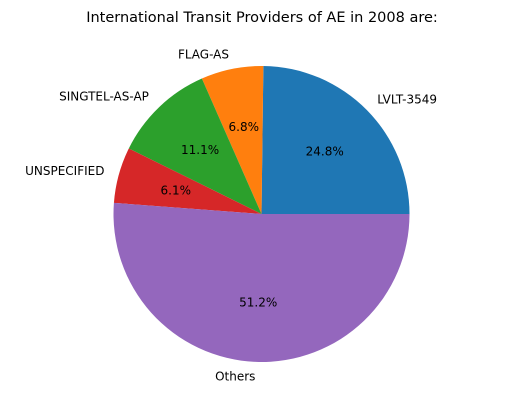 The height and width of the screenshot is (413, 523). Describe the element at coordinates (104, 96) in the screenshot. I see `slice-label-singtel-as-ap: SINGTEL-AS-AP` at that location.